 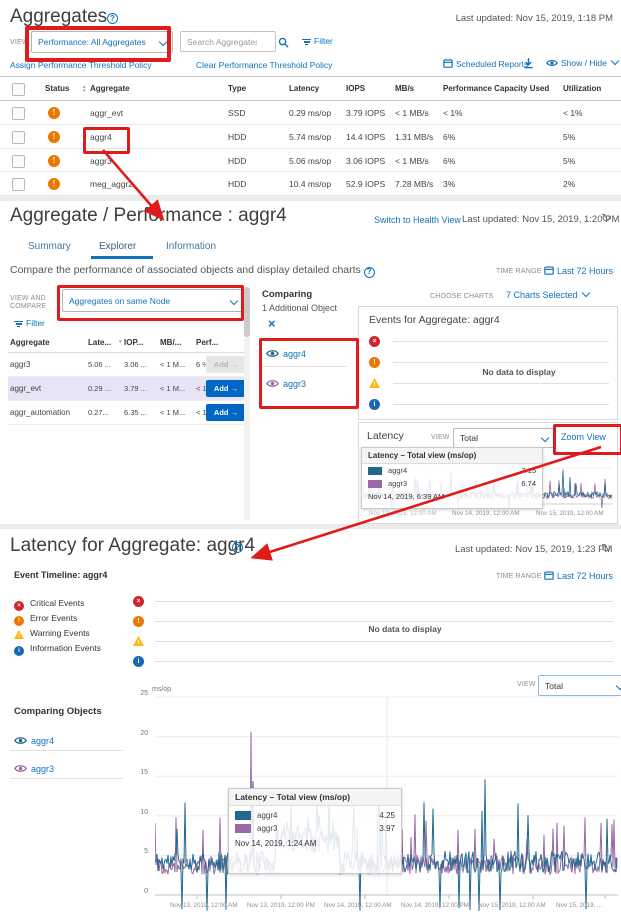 What do you see at coordinates (57, 88) in the screenshot?
I see `col-status: Status` at bounding box center [57, 88].